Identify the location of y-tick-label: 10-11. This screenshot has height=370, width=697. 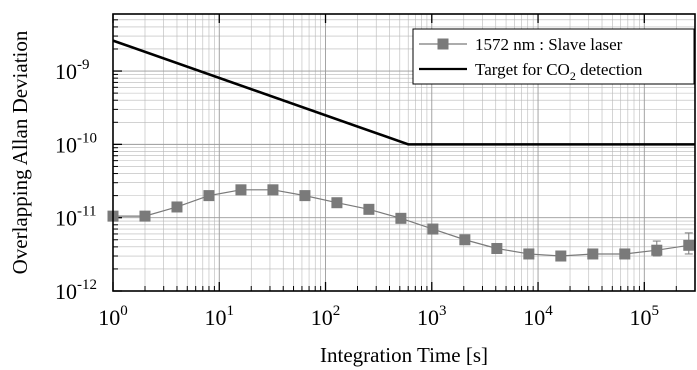
(75, 217).